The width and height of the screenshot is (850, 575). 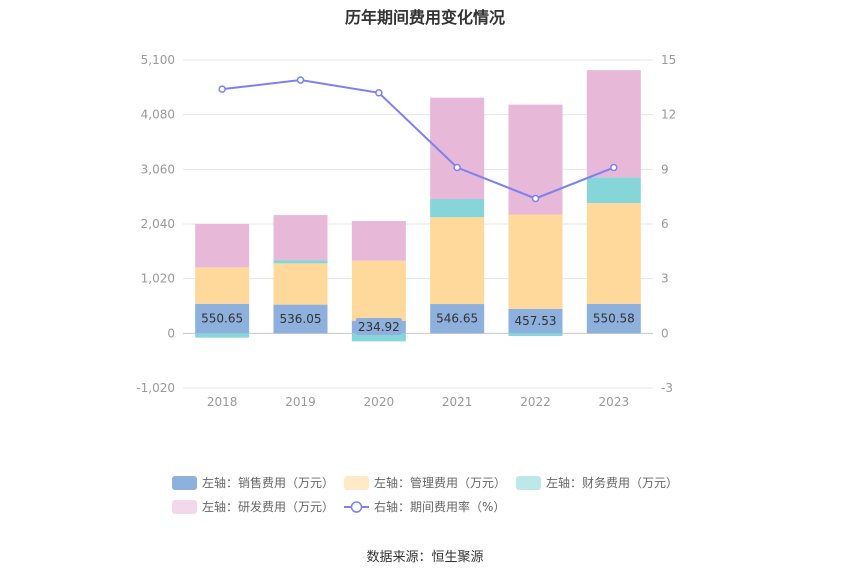 I want to click on y-right-tick-label: 15, so click(x=668, y=60).